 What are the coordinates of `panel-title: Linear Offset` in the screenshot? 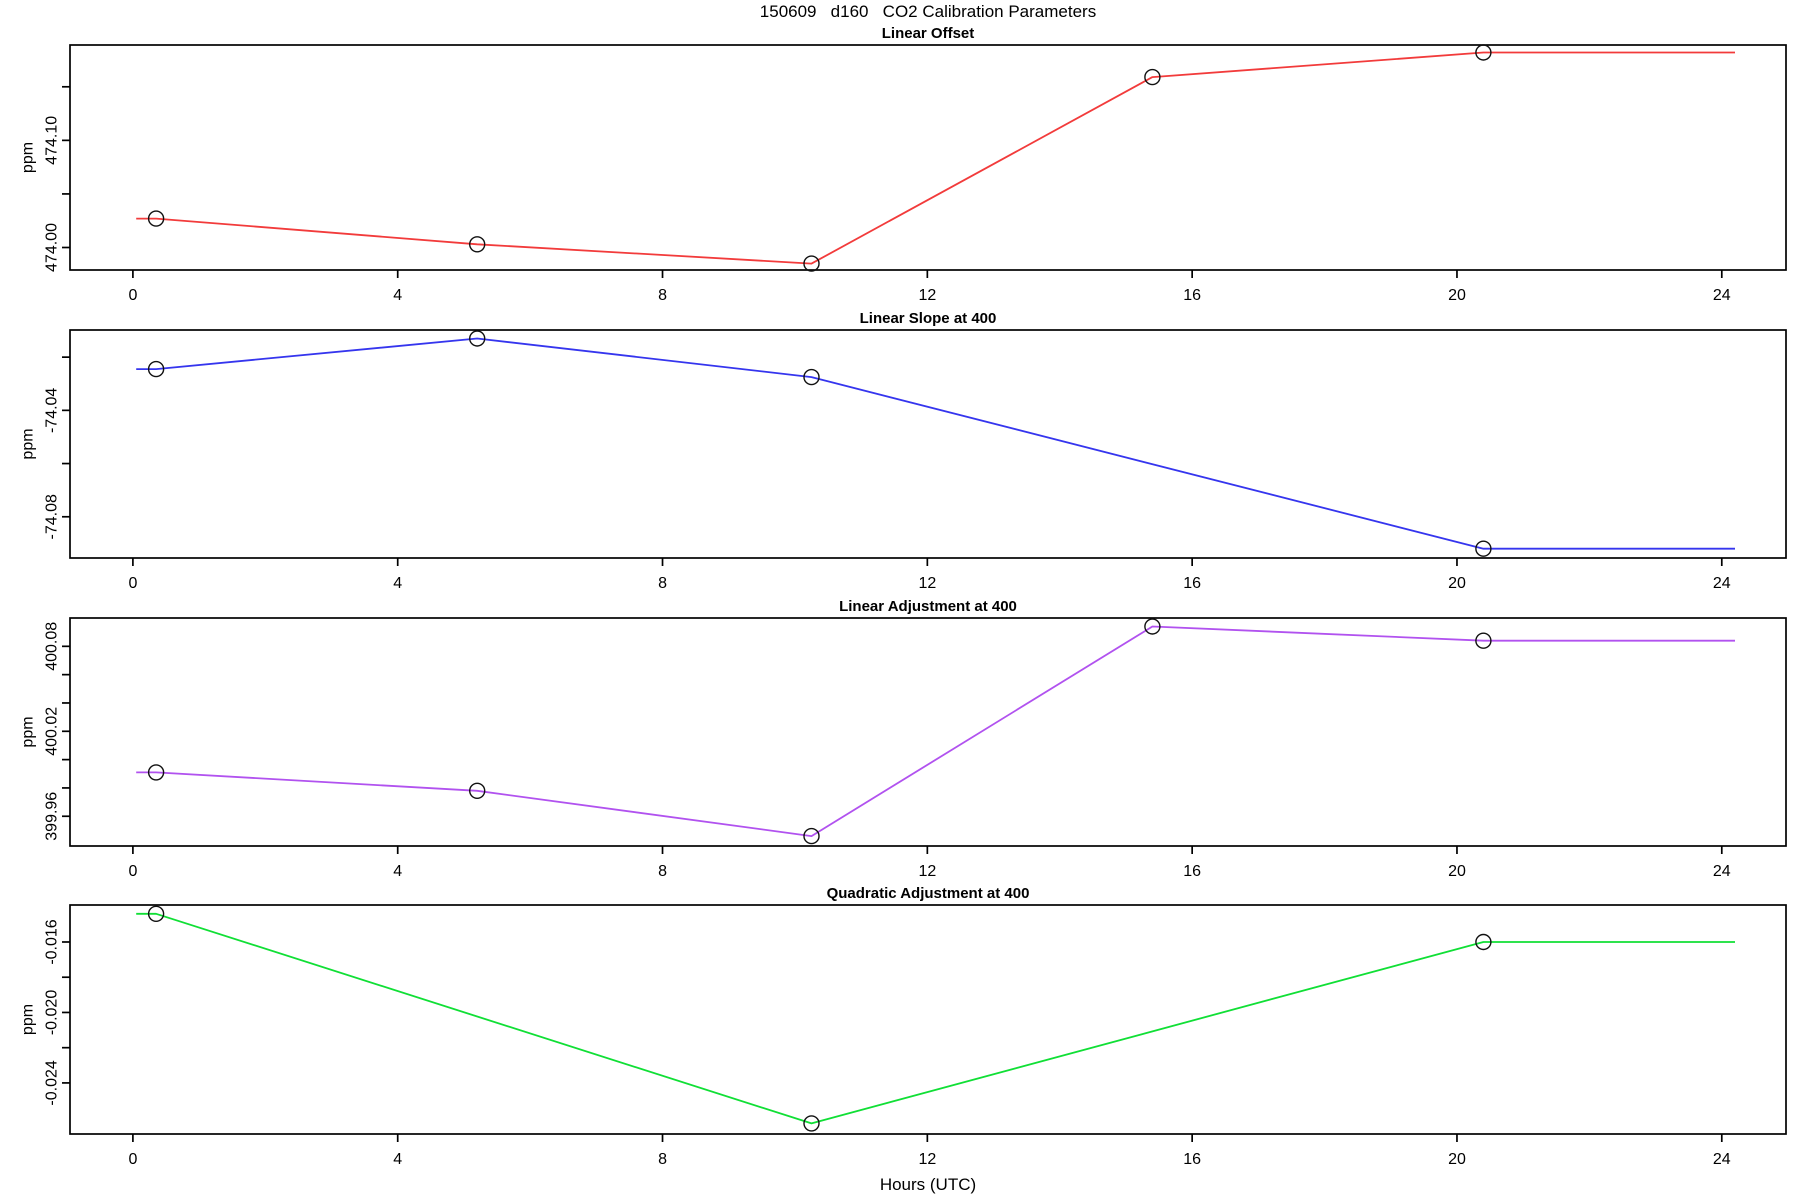 It's located at (928, 33).